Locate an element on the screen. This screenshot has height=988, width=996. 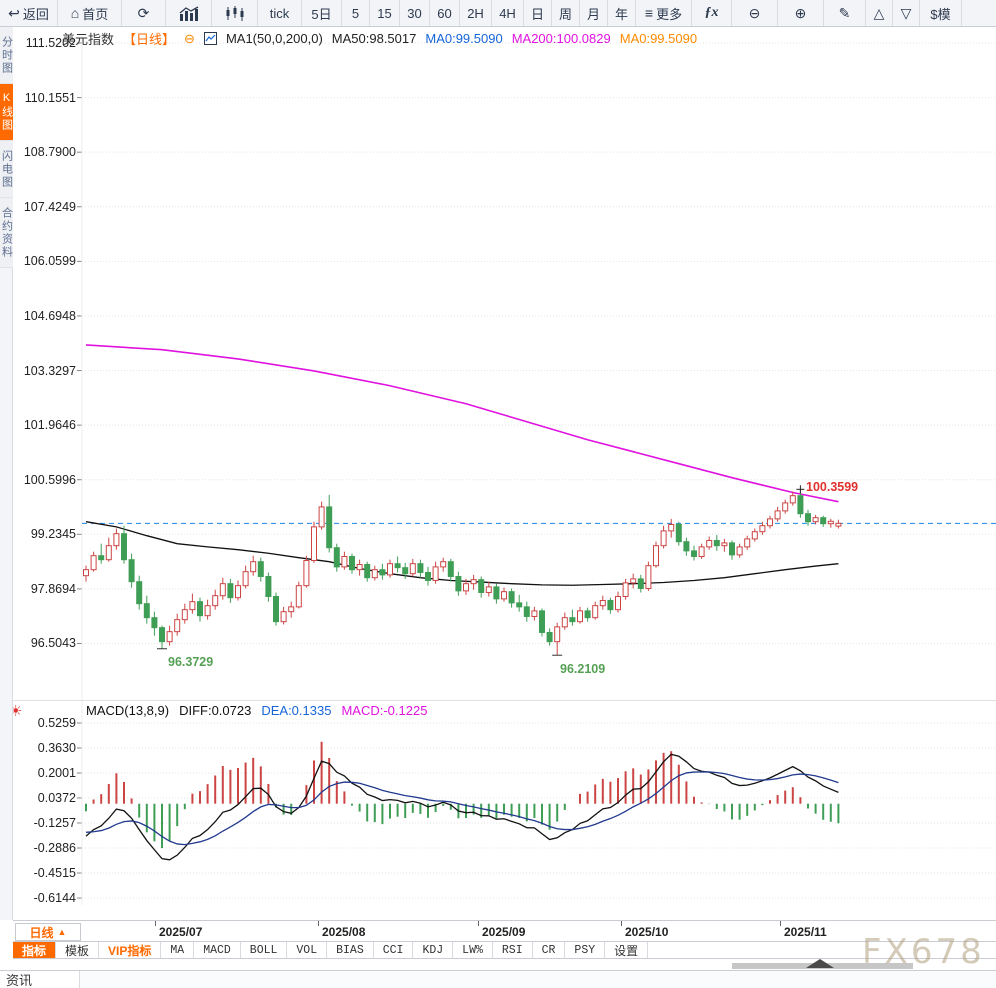
toolbar-m60-button: 60 is located at coordinates (445, 13).